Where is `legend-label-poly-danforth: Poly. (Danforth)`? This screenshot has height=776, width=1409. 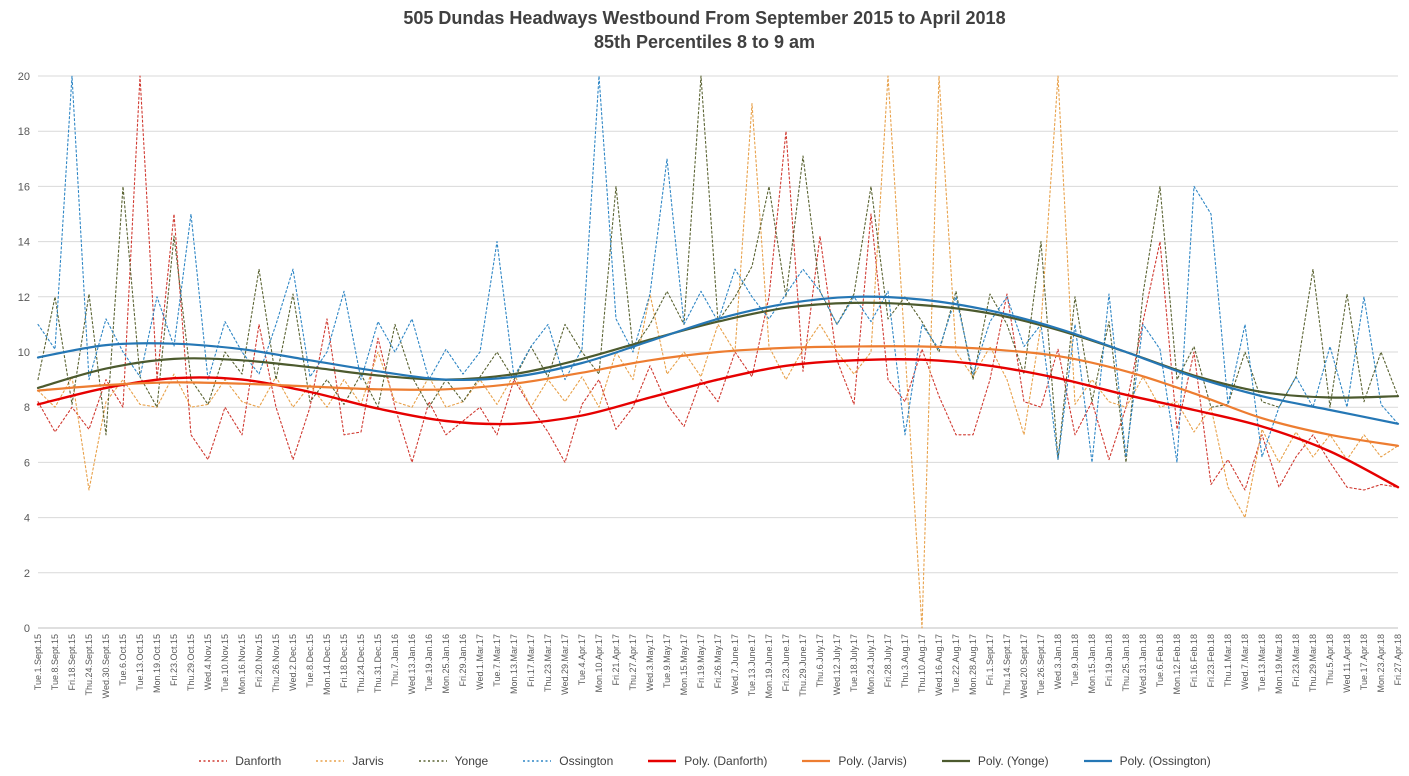
legend-label-poly-danforth: Poly. (Danforth) is located at coordinates (726, 761).